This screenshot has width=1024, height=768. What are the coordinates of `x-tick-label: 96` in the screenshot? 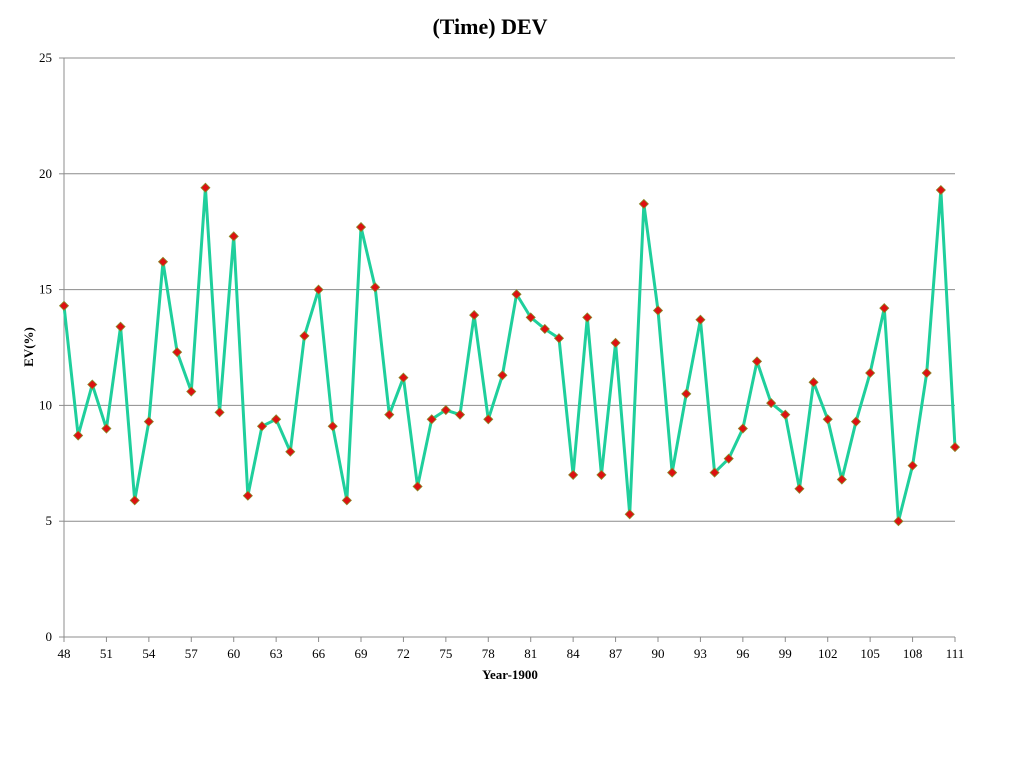 It's located at (743, 653).